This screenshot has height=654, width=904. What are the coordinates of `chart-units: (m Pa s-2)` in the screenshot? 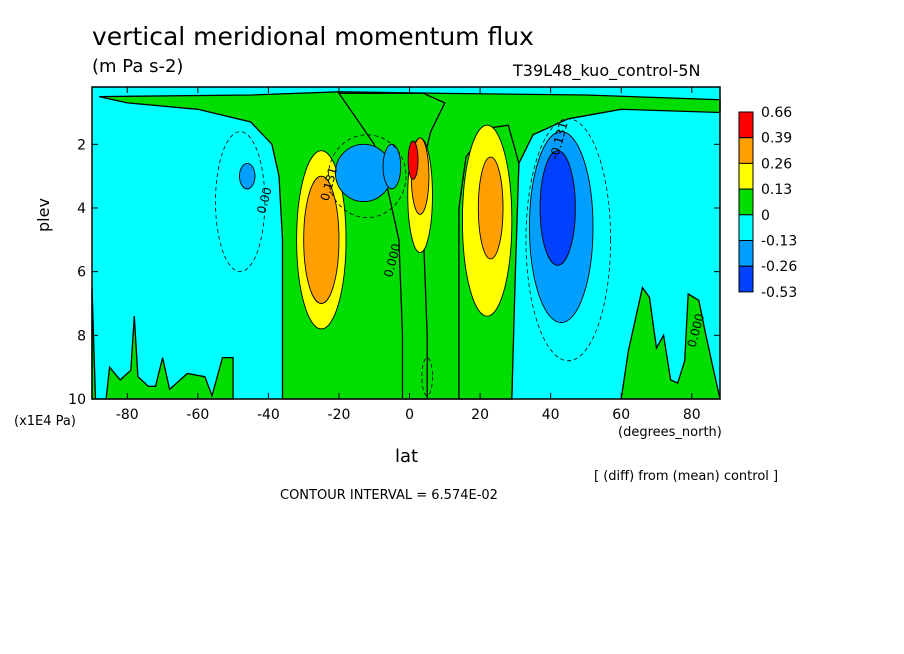 It's located at (138, 66).